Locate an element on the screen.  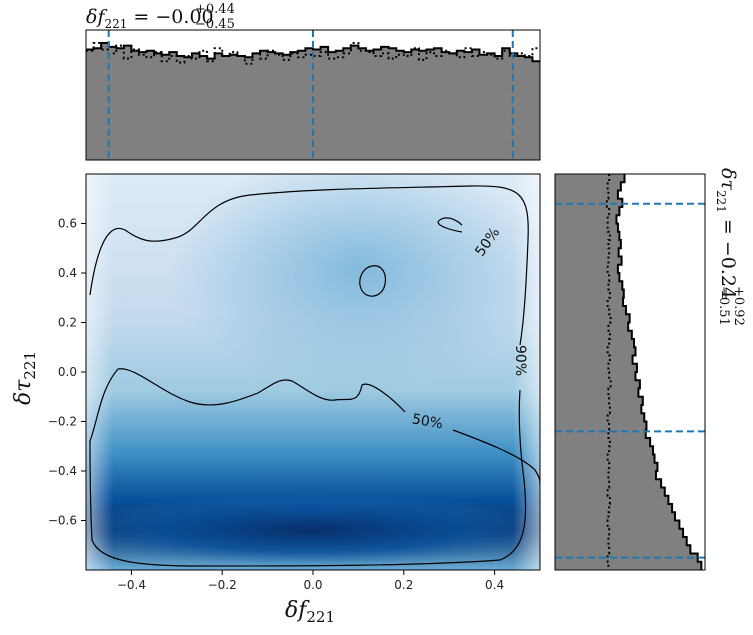
y-tick-label: 0.6 is located at coordinates (67, 224).